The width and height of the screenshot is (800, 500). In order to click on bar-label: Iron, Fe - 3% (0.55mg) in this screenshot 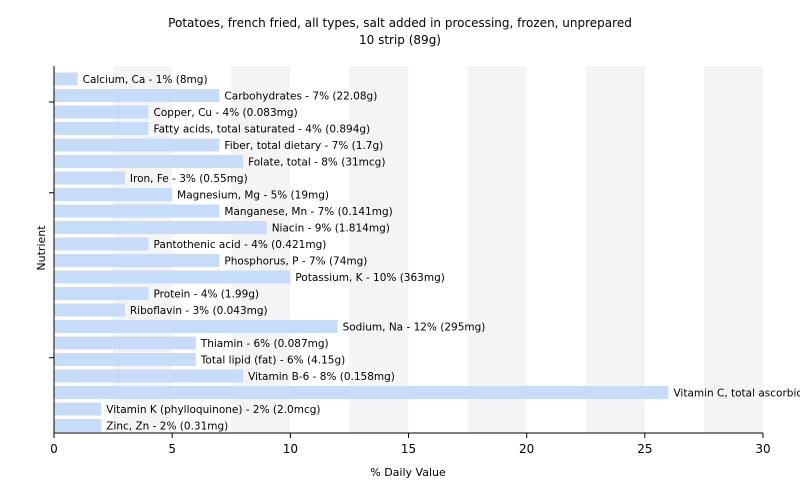, I will do `click(189, 179)`.